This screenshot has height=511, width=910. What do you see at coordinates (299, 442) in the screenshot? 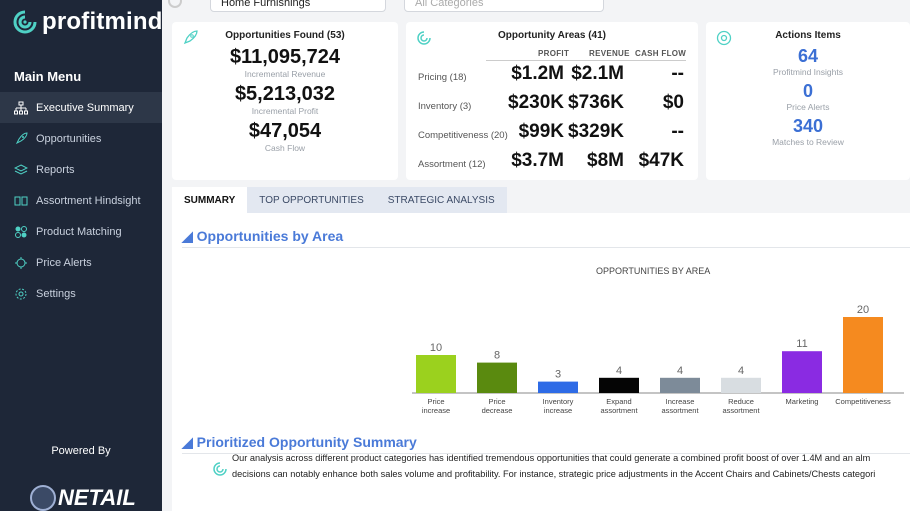
I see `section-title-prioritized-summary: ◢ Prioritized Opportunity Summary` at bounding box center [299, 442].